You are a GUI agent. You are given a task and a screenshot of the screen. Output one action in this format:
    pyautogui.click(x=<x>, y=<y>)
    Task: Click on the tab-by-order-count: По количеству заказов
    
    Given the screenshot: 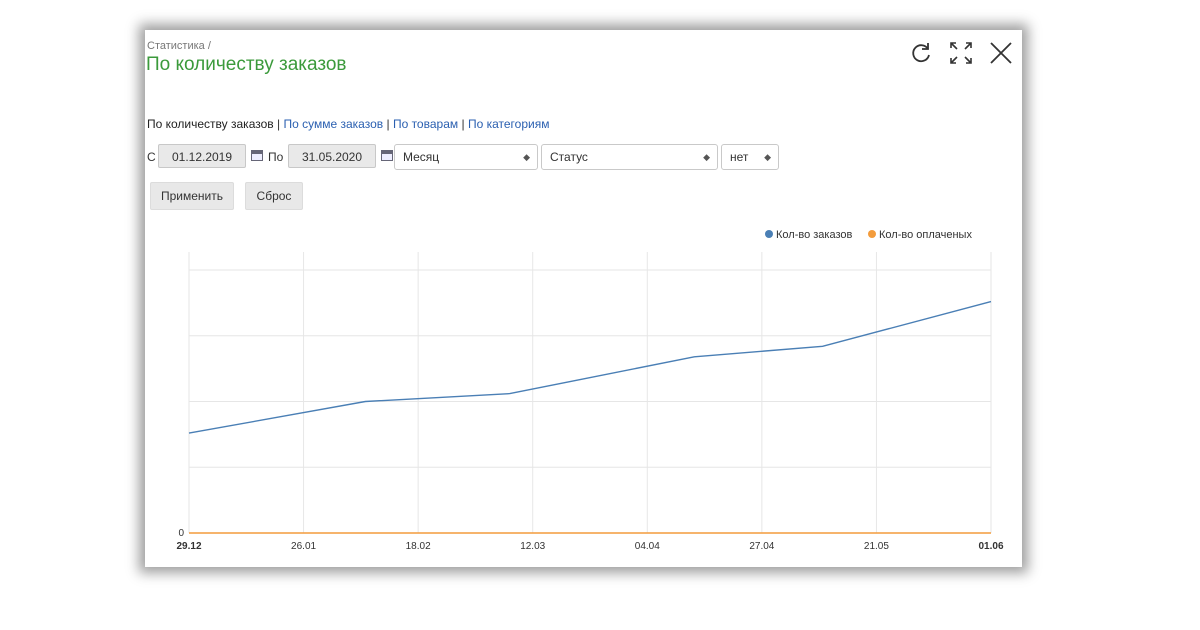 What is the action you would take?
    pyautogui.click(x=210, y=124)
    